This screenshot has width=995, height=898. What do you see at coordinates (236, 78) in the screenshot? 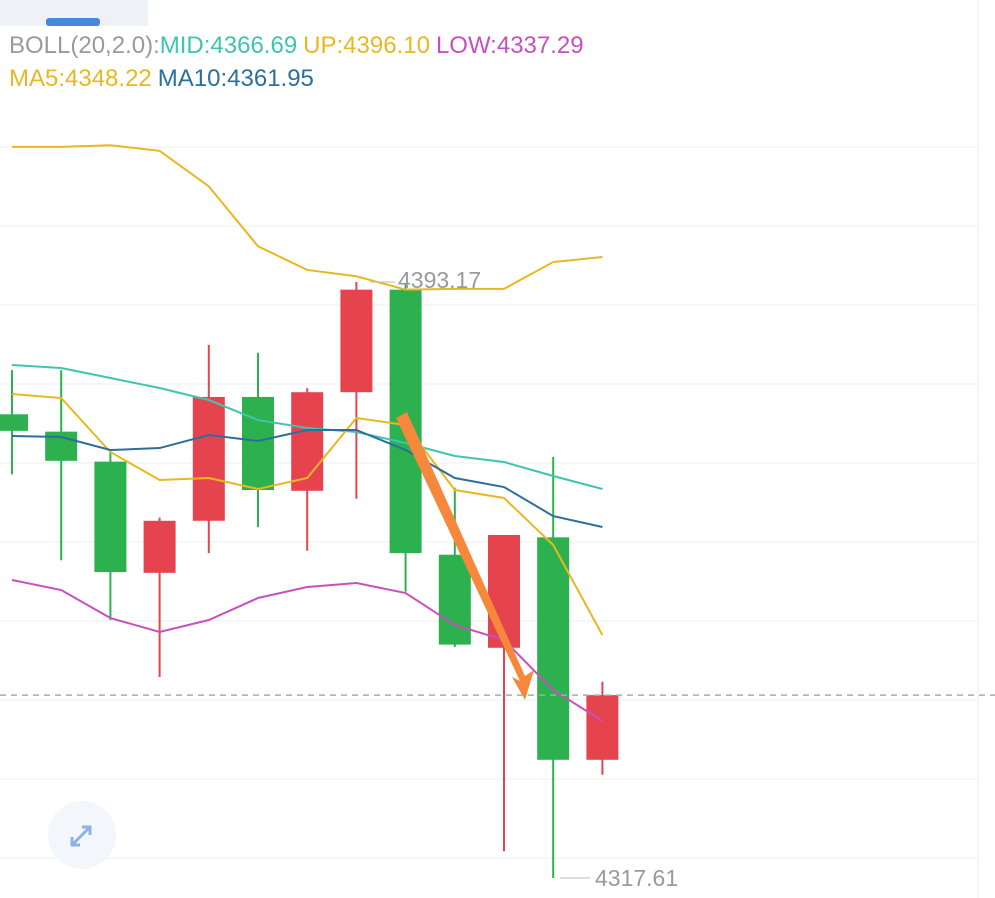
I see `legend-item: MA10:4361.95` at bounding box center [236, 78].